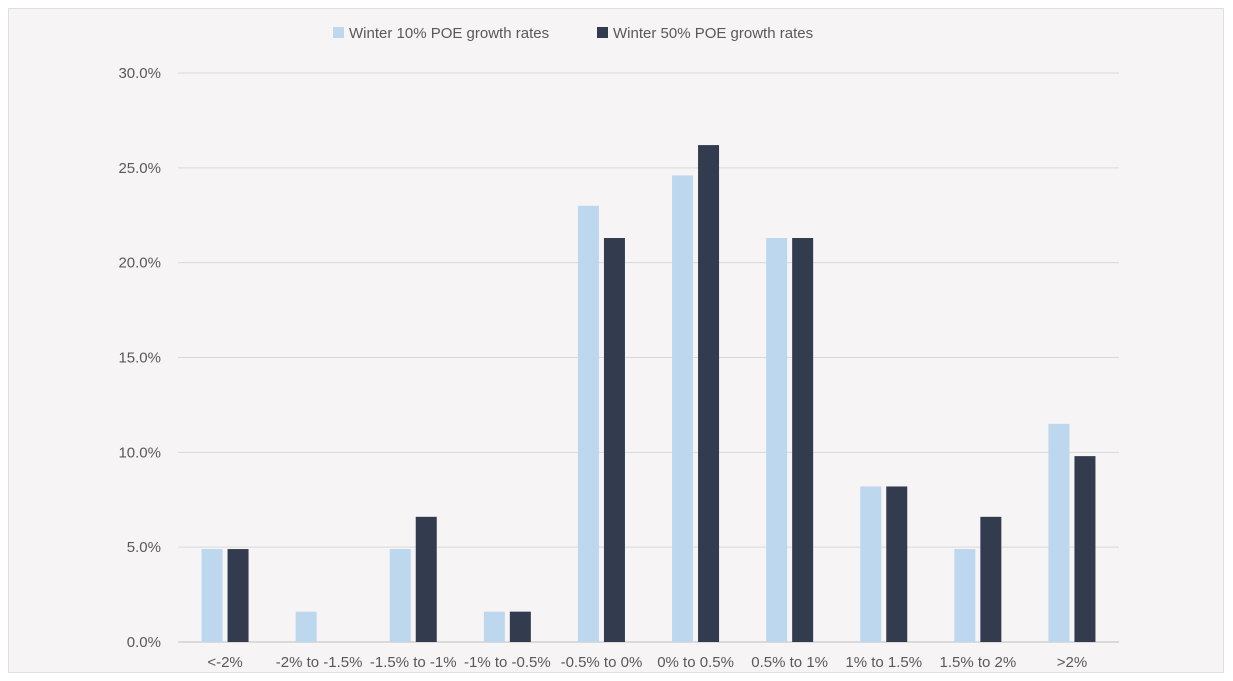  What do you see at coordinates (144, 547) in the screenshot?
I see `y-tick-label: 5.0%` at bounding box center [144, 547].